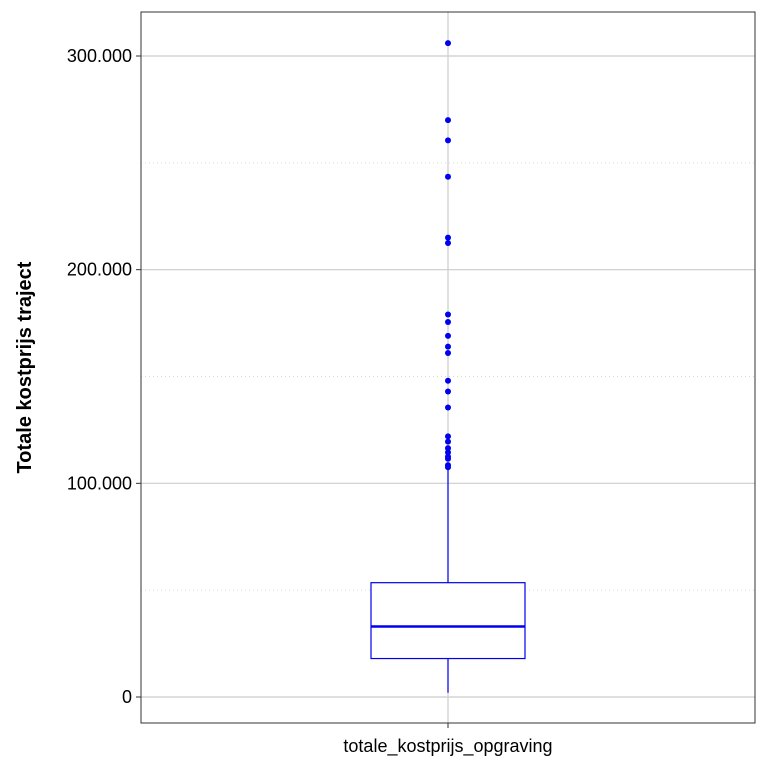 This screenshot has height=768, width=768. I want to click on x-tick-label: totale_kostprijs_opgraving, so click(447, 746).